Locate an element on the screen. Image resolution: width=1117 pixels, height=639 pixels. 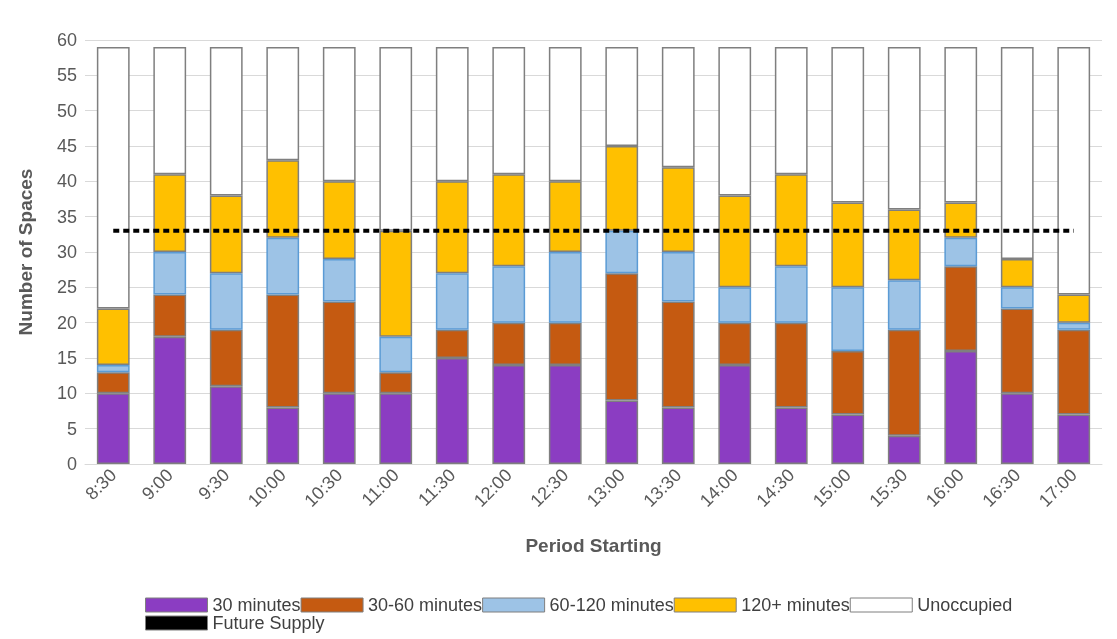
legend-label: Unoccupied is located at coordinates (965, 605).